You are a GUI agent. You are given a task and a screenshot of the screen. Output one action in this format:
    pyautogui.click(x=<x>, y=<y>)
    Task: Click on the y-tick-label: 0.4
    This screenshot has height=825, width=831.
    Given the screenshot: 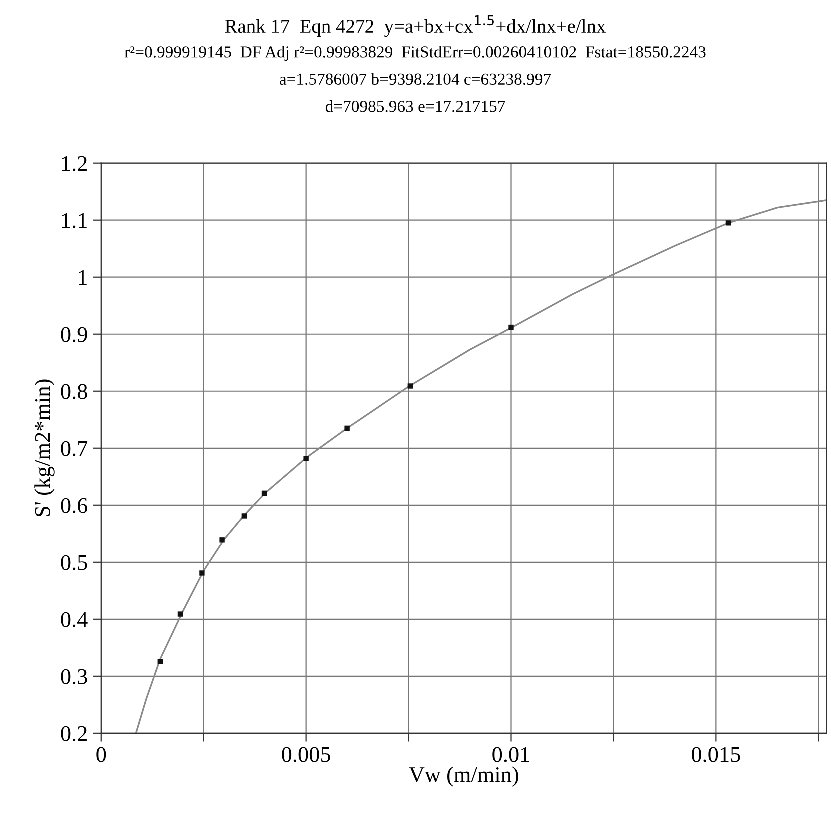 What is the action you would take?
    pyautogui.click(x=74, y=620)
    